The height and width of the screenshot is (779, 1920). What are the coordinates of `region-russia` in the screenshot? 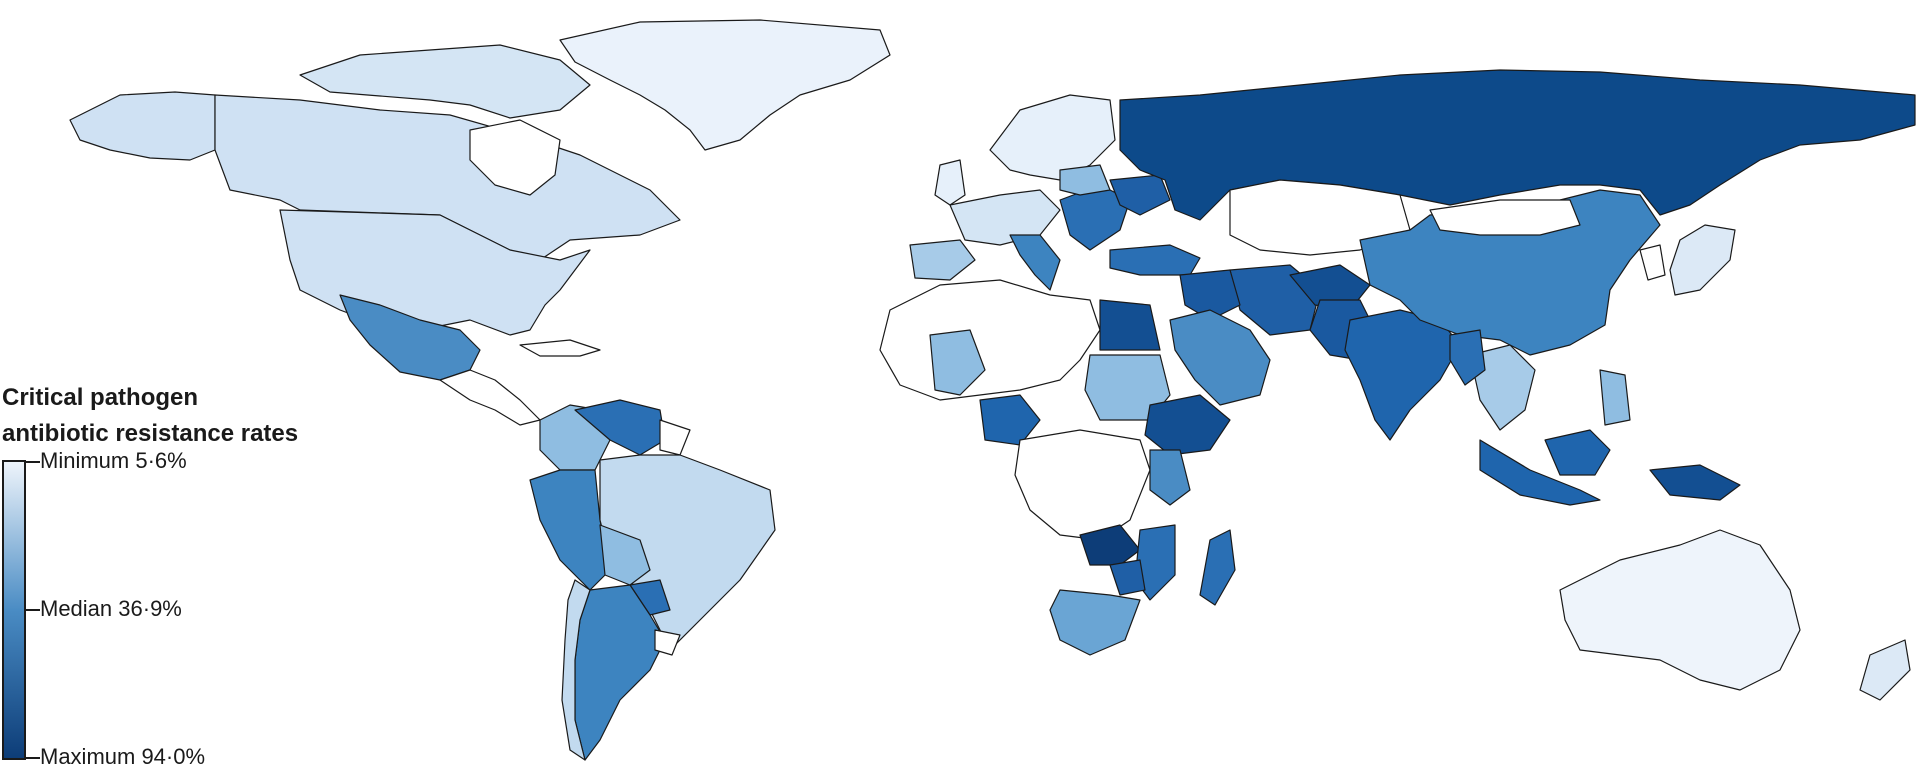 It's located at (1517, 145).